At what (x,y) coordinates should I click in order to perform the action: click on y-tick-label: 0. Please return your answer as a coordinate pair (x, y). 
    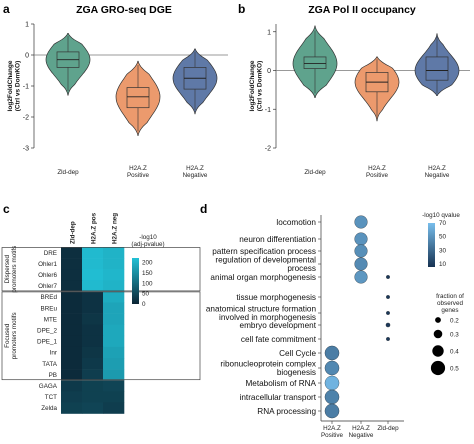
    Looking at the image, I should click on (269, 71).